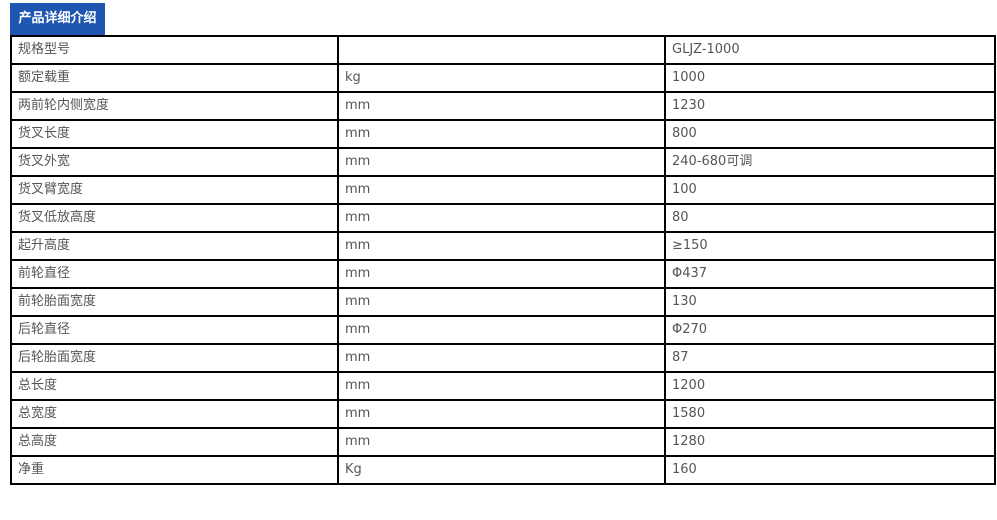  I want to click on spec-value: 240-680可调, so click(830, 162).